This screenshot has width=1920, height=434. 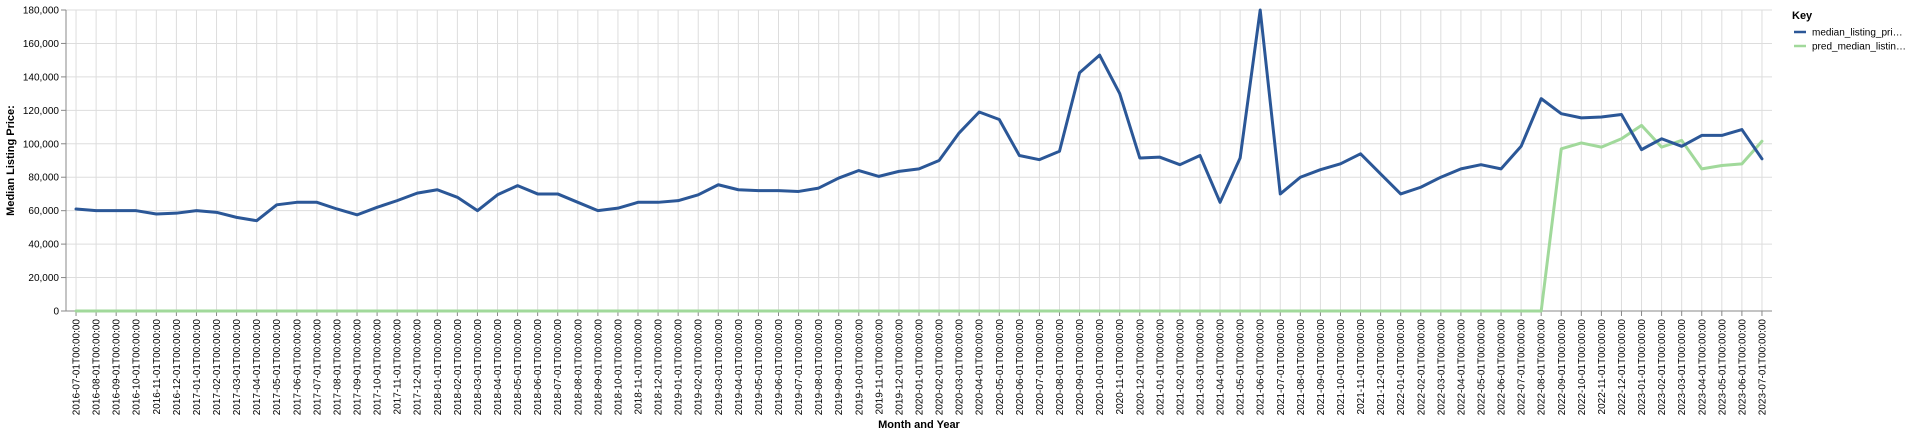 I want to click on x-tick-label: 2023-06-01T00:00:00, so click(x=1742, y=367).